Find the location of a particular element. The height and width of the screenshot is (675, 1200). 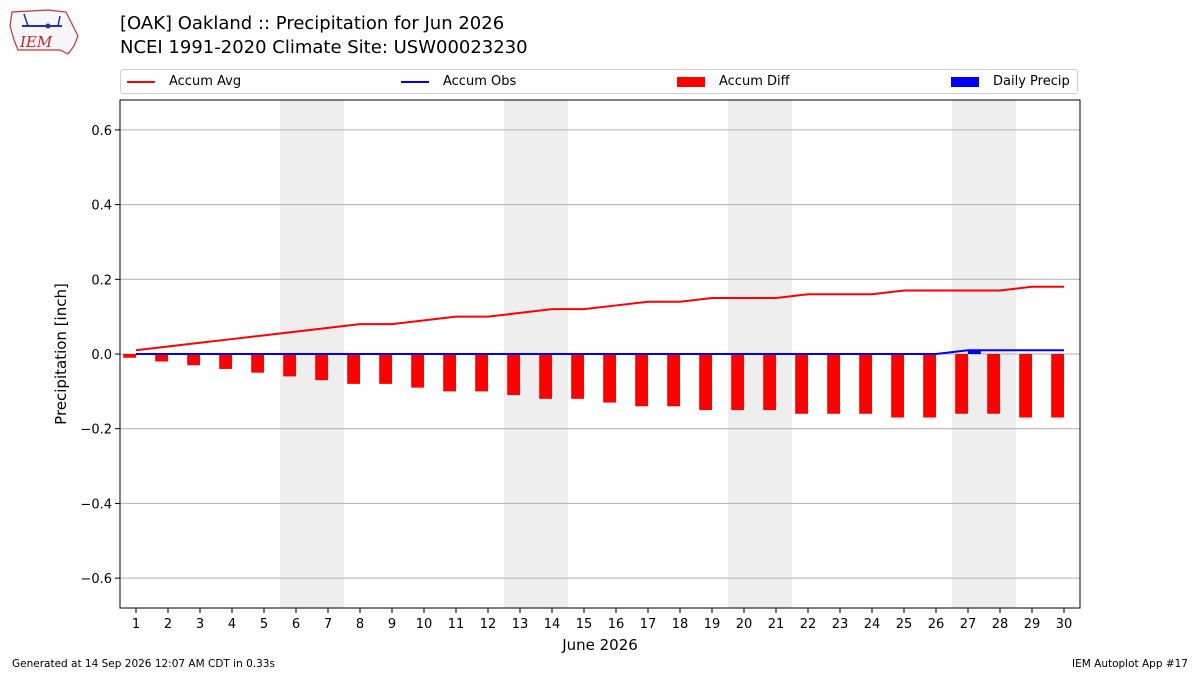

y-tick-label: 0.2 is located at coordinates (101, 280).